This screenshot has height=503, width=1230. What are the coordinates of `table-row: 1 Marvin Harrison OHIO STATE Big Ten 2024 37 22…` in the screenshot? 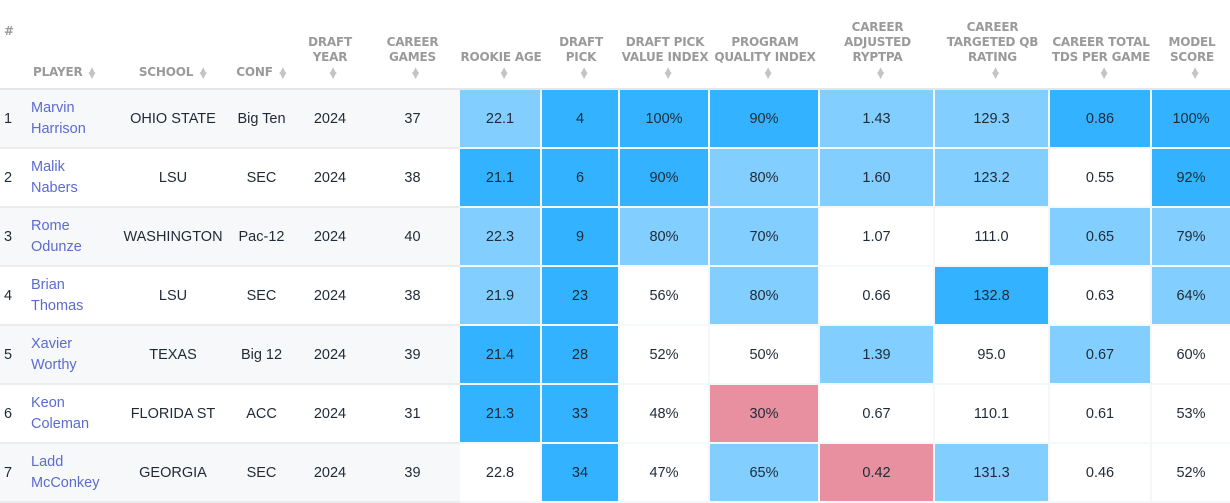 It's located at (615, 119).